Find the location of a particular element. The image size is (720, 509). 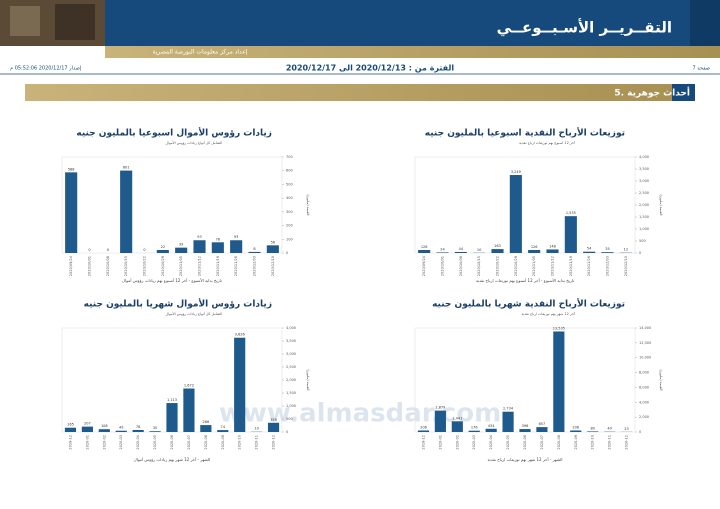

y-tick-label: 12,000 is located at coordinates (645, 343).